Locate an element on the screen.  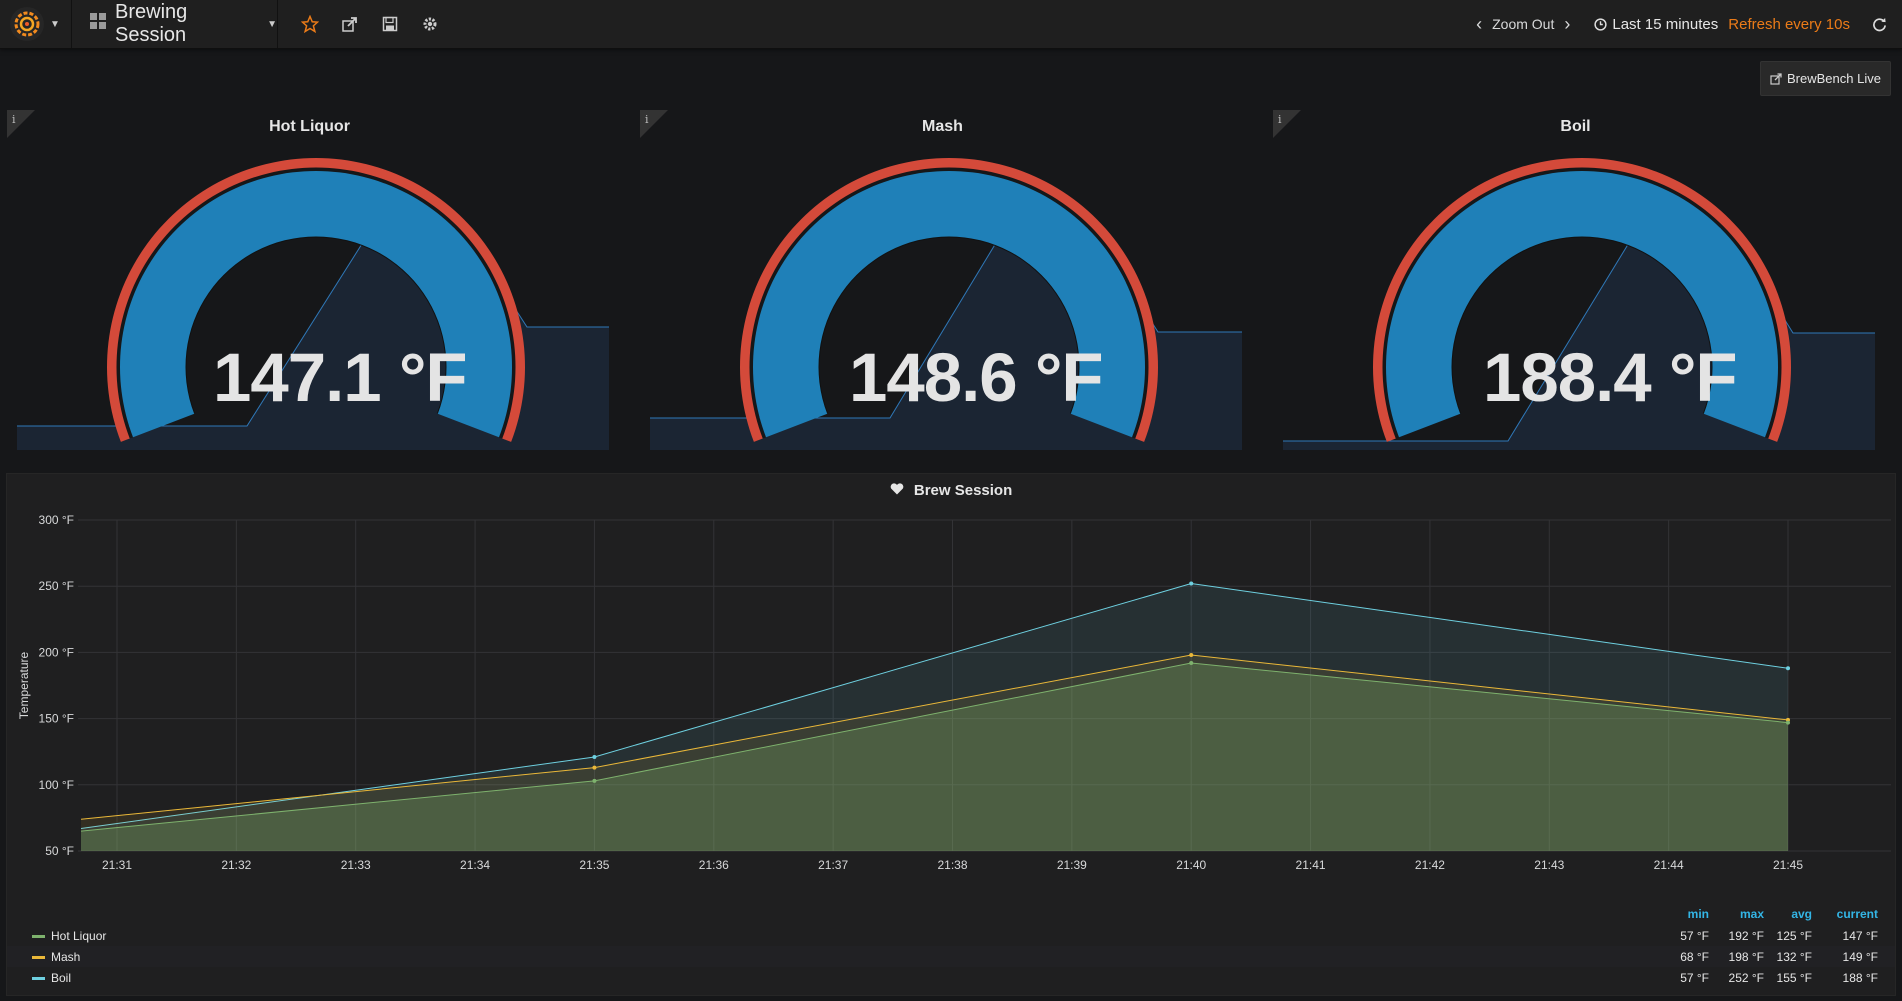
y-tick-label: 300 °F is located at coordinates (56, 520).